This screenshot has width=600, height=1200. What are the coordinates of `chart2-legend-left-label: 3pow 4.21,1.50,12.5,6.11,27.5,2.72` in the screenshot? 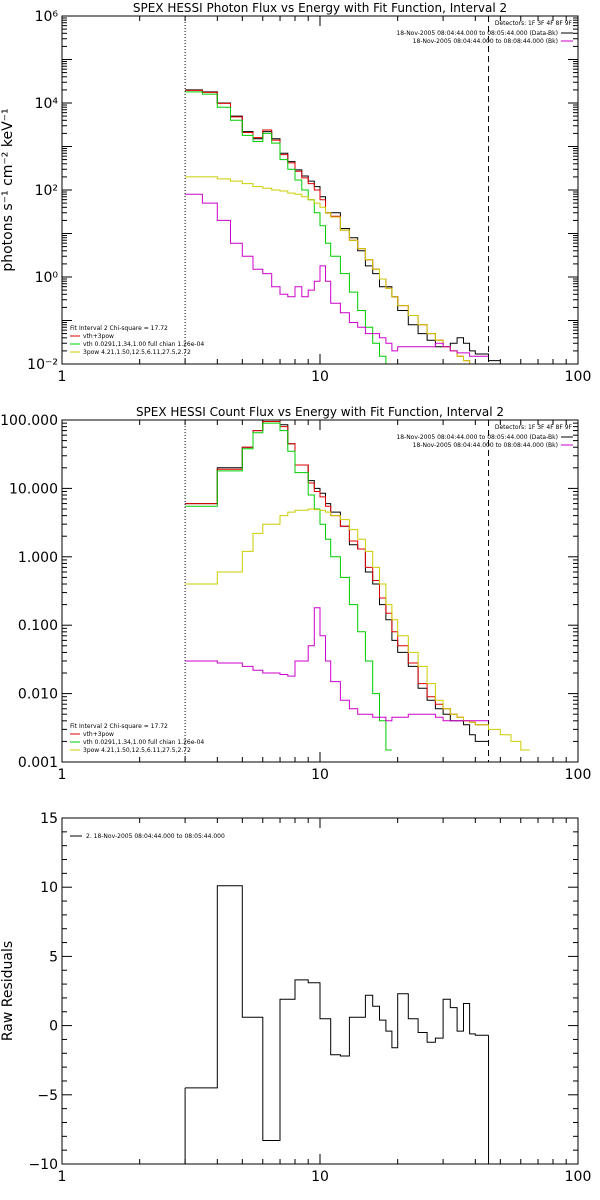 It's located at (137, 750).